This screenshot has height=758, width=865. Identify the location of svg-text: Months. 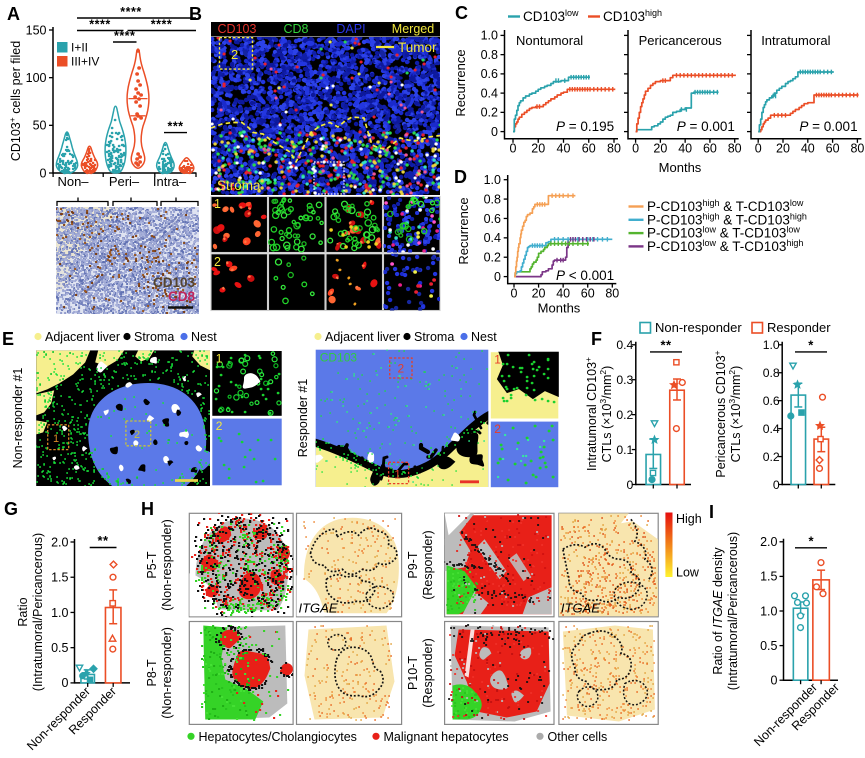
(680, 167).